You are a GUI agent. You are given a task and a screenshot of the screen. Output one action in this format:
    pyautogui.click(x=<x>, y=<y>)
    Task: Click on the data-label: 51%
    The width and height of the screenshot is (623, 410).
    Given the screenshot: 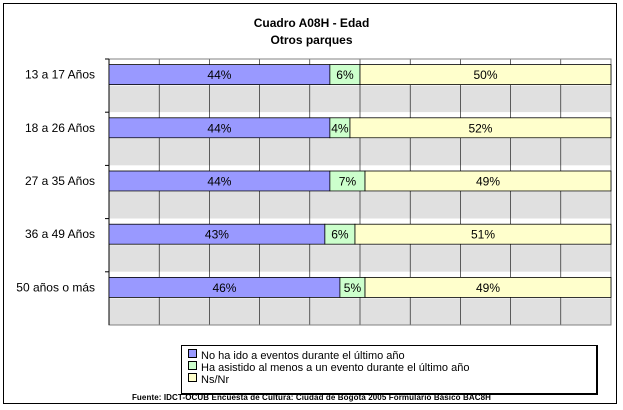 What is the action you would take?
    pyautogui.click(x=483, y=235)
    